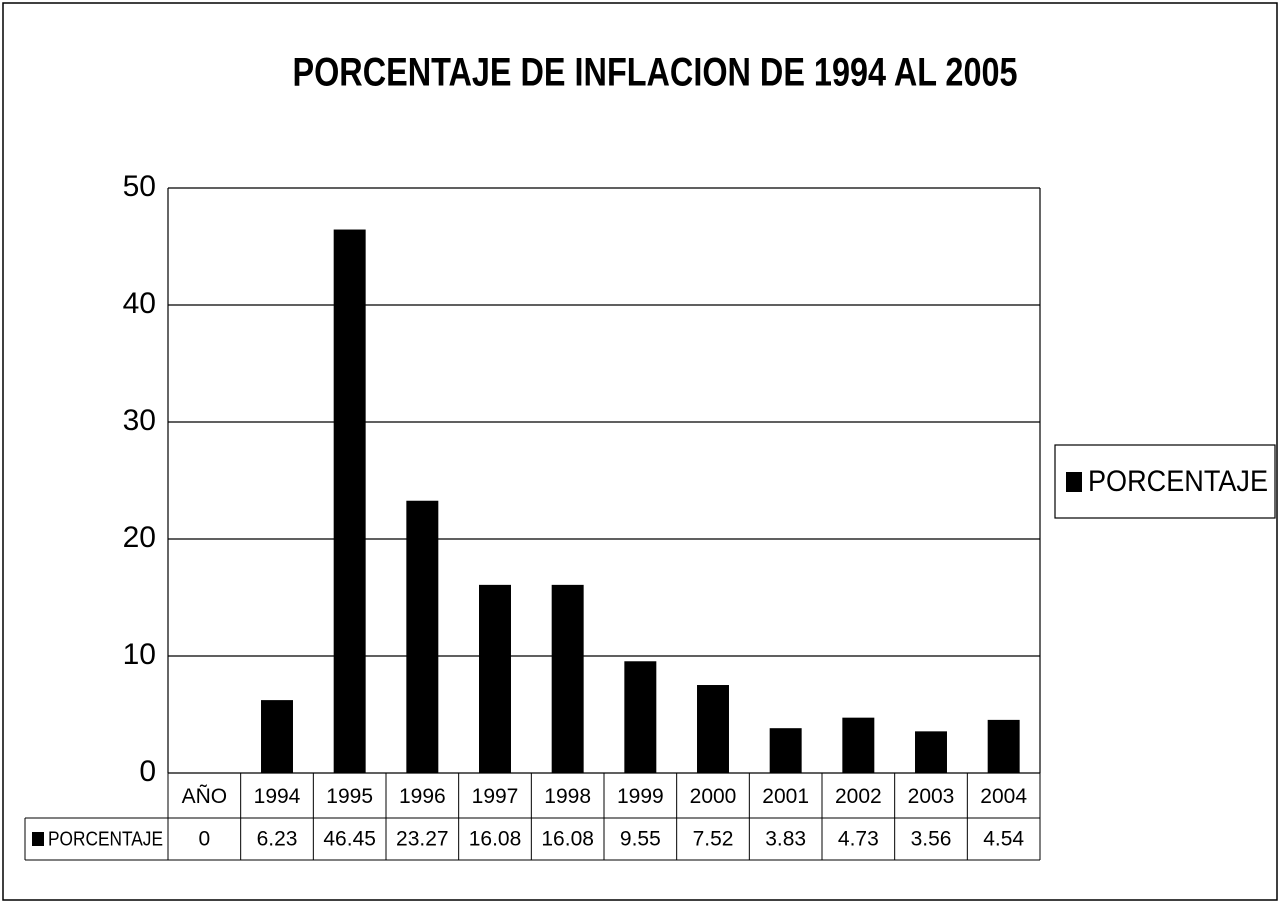 This screenshot has height=904, width=1280. Describe the element at coordinates (139, 654) in the screenshot. I see `y-tick-label: 10` at that location.